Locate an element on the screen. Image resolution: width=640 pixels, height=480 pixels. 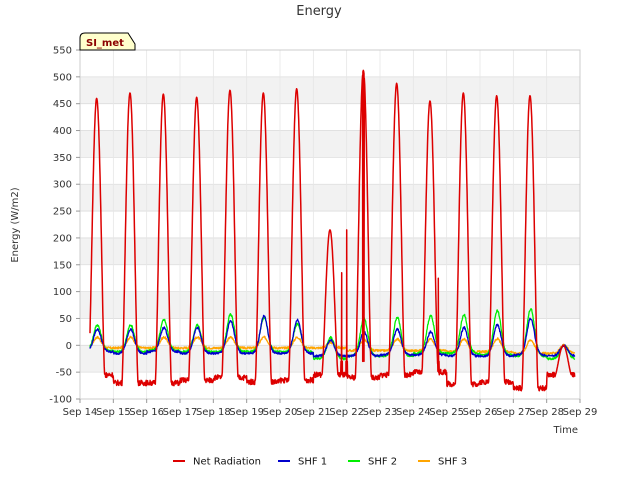
y-tick-label: 350 is located at coordinates (62, 158).